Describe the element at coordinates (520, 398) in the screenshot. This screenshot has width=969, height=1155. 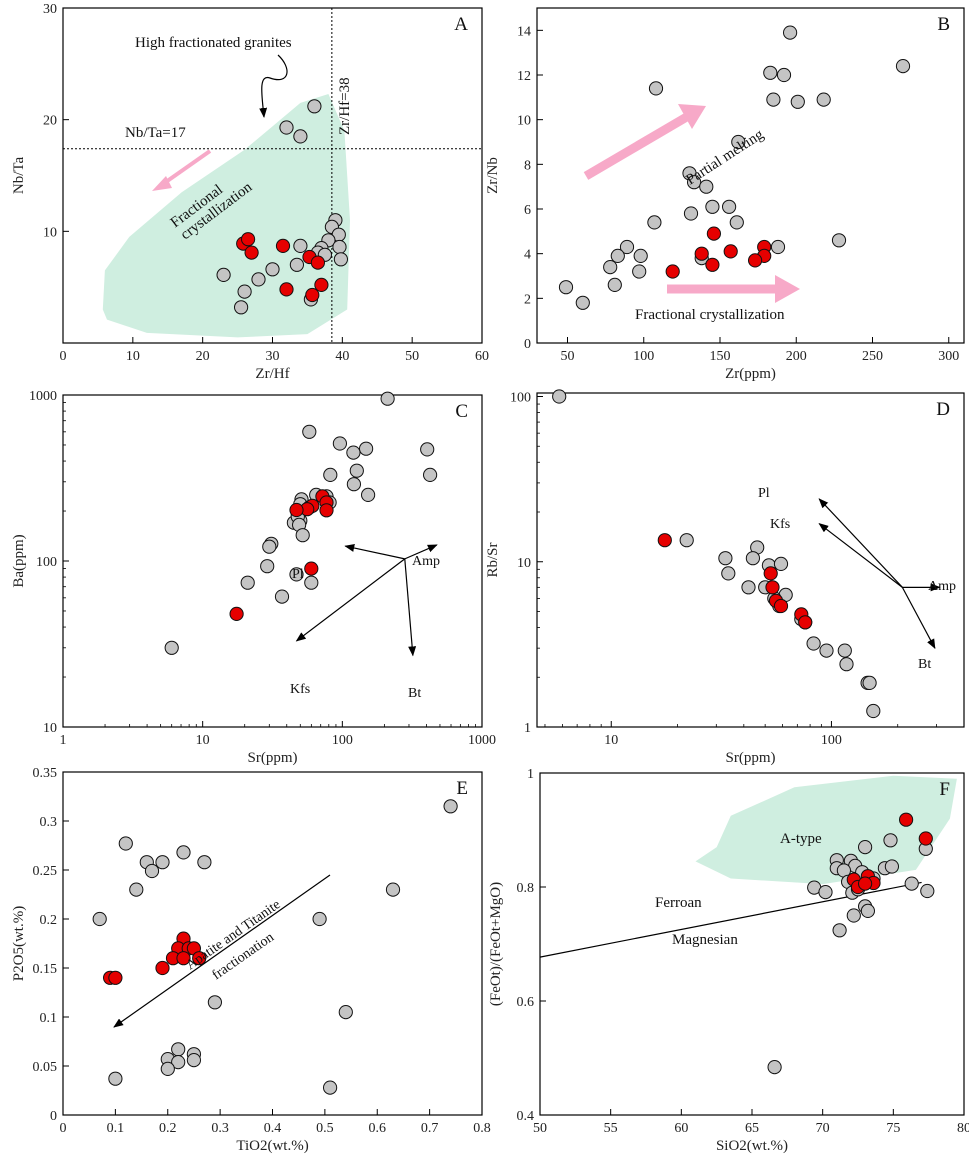
I see `y-tick-label: 100` at that location.